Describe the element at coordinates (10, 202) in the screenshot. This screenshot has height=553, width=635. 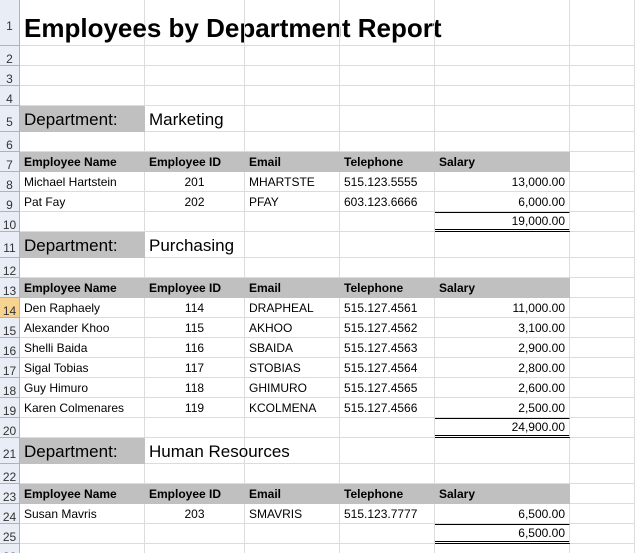
I see `row-header: 9` at that location.